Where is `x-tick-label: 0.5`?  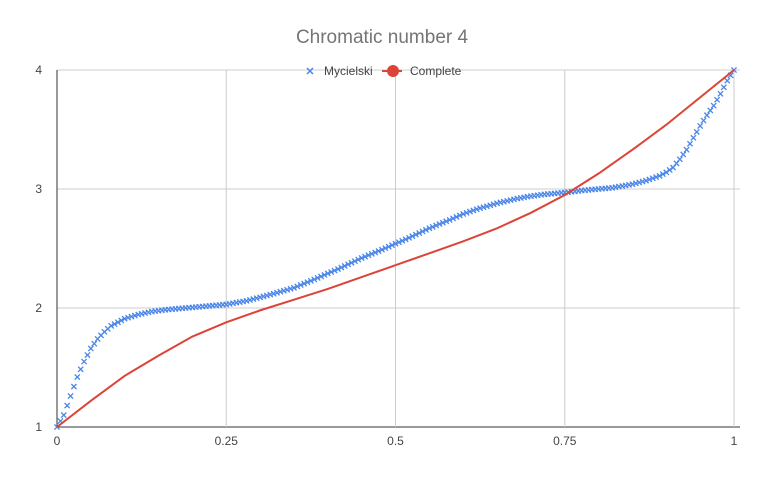
x-tick-label: 0.5 is located at coordinates (395, 441).